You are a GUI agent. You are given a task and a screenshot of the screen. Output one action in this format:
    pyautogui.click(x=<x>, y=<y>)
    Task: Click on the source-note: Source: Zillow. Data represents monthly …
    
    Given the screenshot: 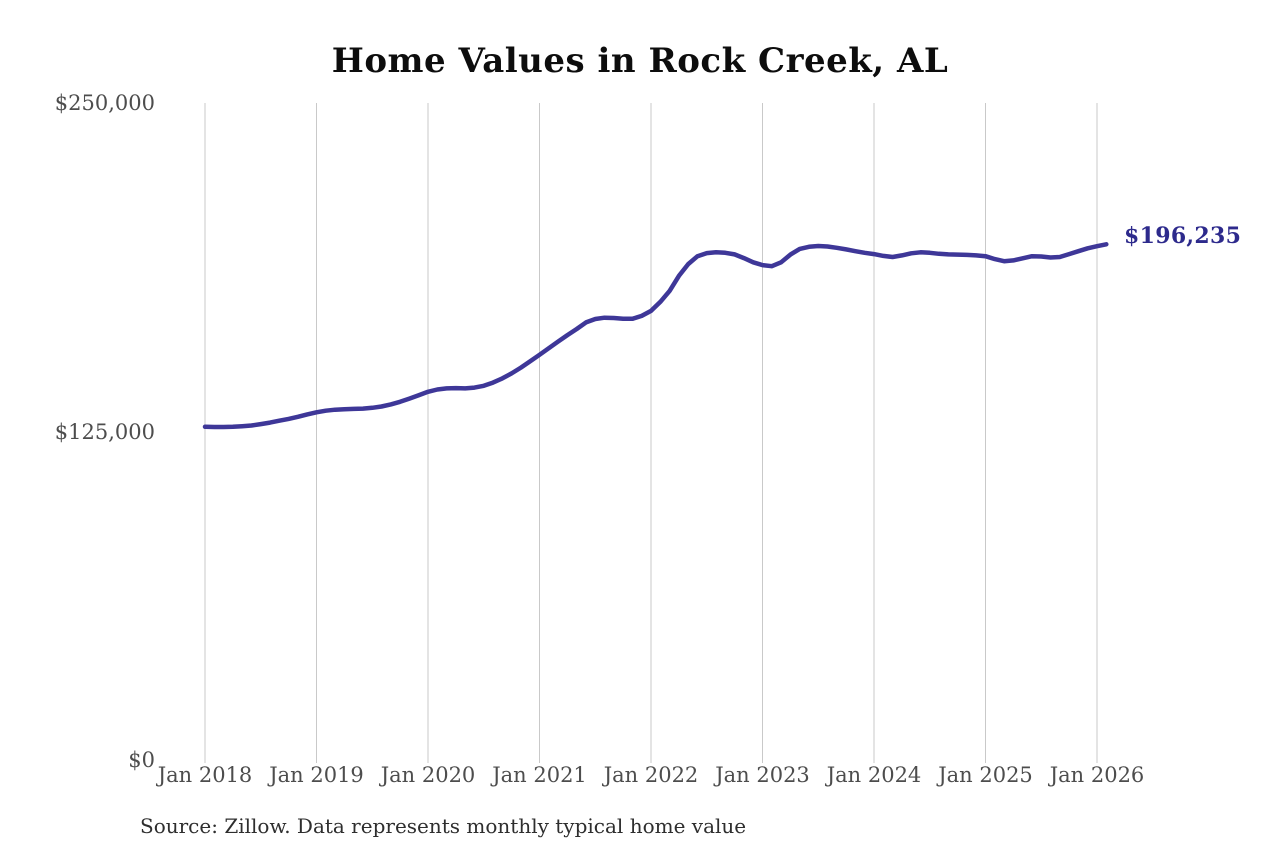 What is the action you would take?
    pyautogui.click(x=443, y=826)
    